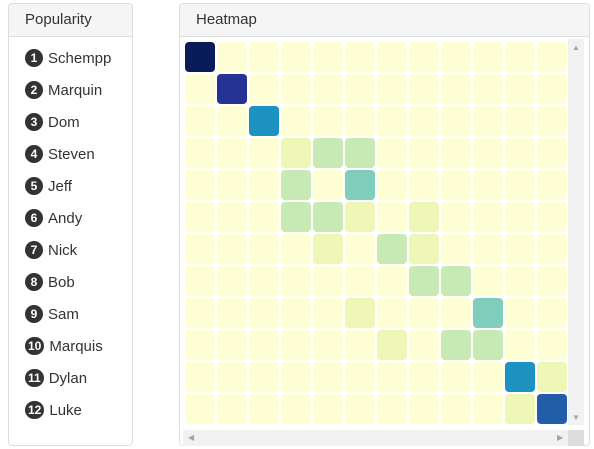 This screenshot has width=594, height=449. Describe the element at coordinates (191, 437) in the screenshot. I see `scroll-left-icon: ◀` at that location.